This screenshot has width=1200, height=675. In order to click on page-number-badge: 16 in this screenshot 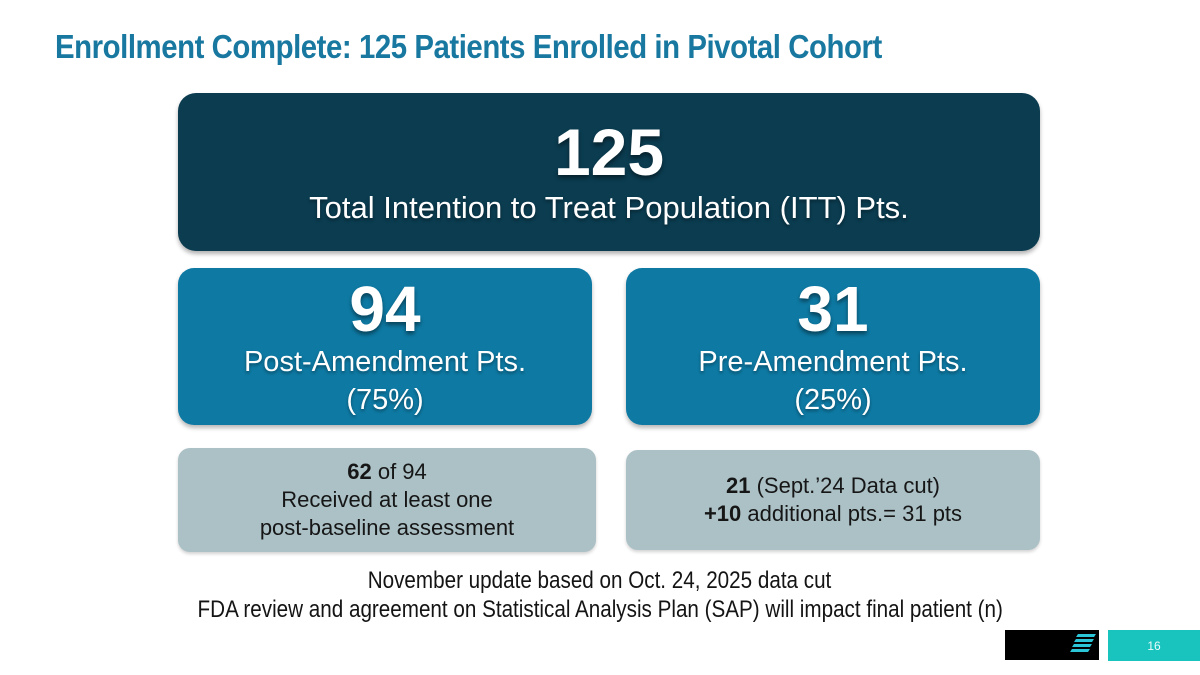, I will do `click(1154, 645)`.